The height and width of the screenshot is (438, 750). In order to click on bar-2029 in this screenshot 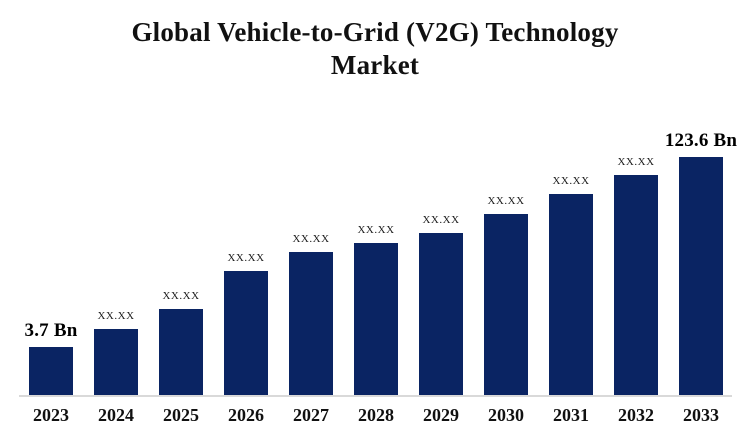, I will do `click(441, 314)`.